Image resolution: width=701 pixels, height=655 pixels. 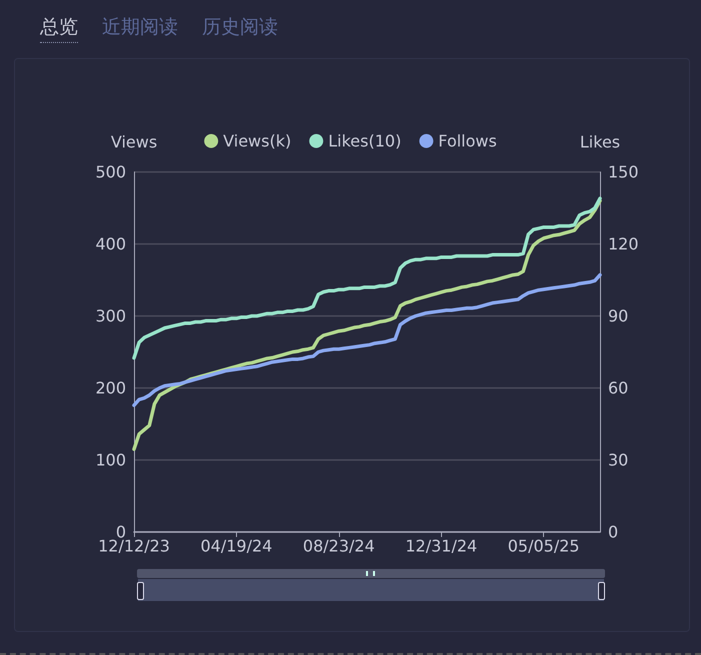 I want to click on legend-label: Follows, so click(x=467, y=141).